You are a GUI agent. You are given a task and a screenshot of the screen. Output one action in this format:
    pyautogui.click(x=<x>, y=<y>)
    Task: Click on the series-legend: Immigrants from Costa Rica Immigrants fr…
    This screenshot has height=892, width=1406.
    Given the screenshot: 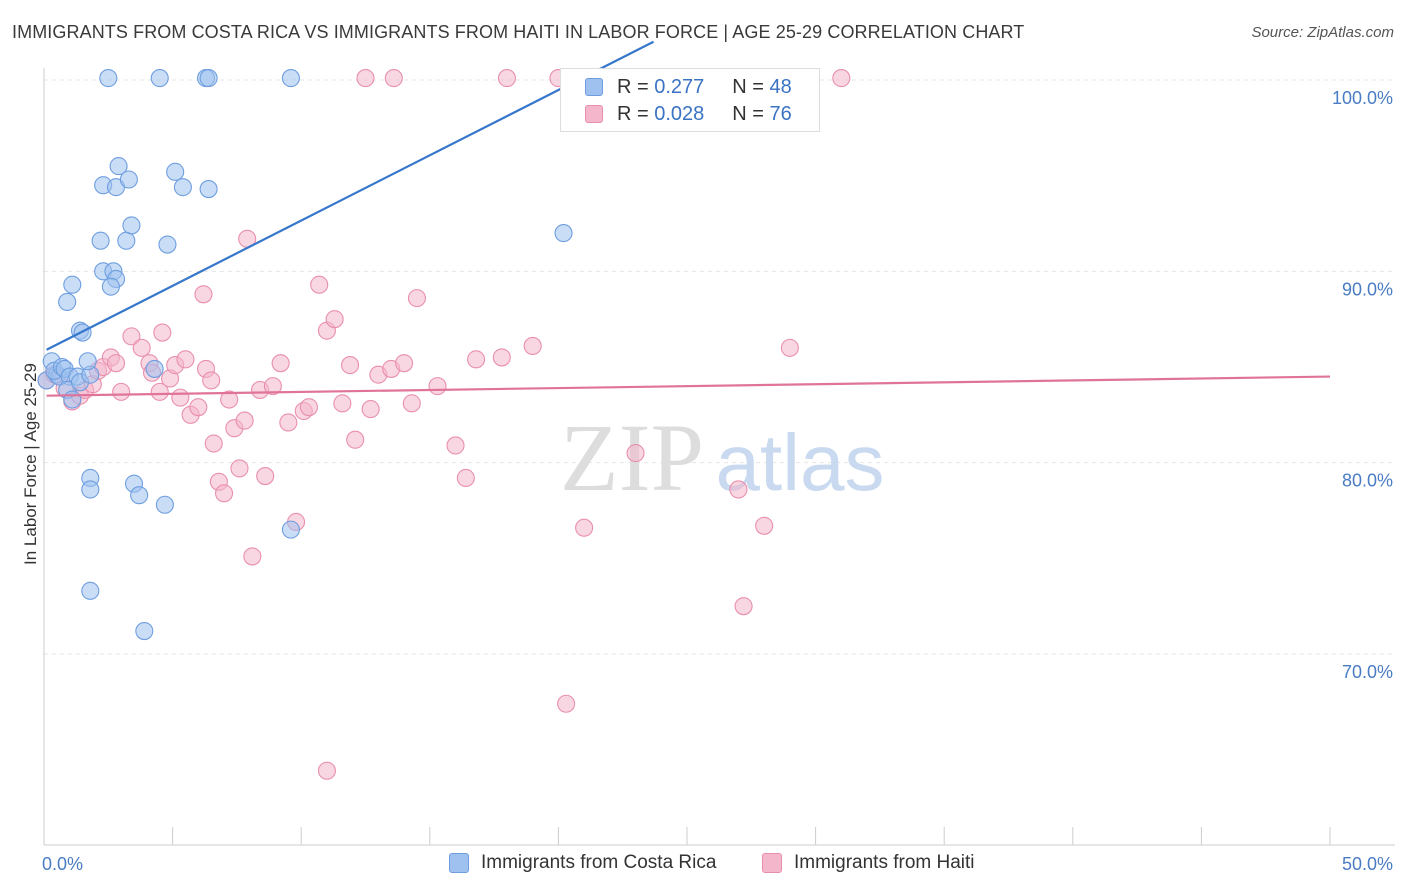 What is the action you would take?
    pyautogui.click(x=703, y=865)
    